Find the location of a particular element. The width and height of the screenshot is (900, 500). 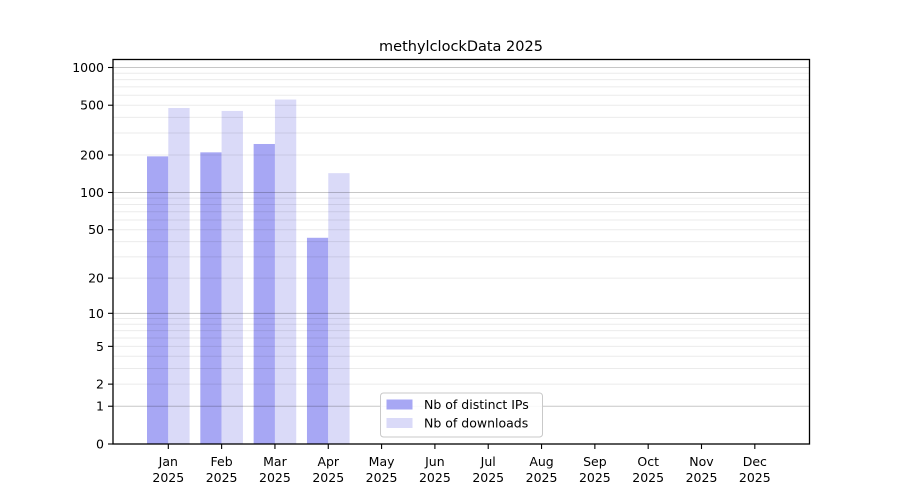

x-tick-label-year-aug: 2025 is located at coordinates (542, 477).